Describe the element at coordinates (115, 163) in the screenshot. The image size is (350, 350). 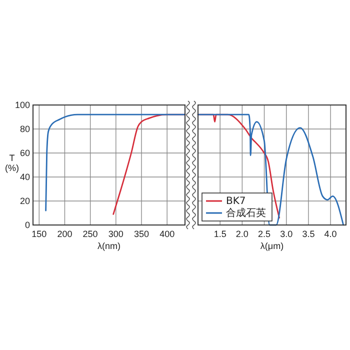
I see `line-series` at that location.